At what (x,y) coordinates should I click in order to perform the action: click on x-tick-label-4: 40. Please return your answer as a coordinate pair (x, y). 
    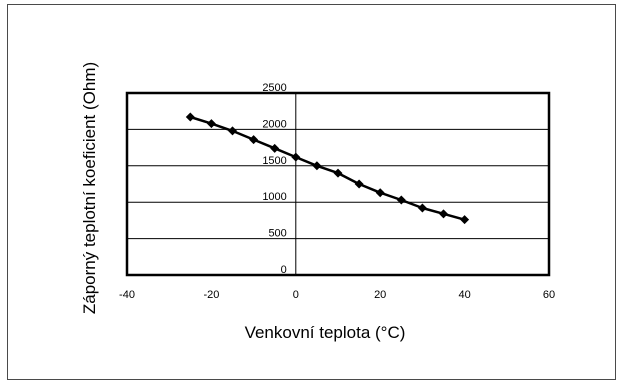
    Looking at the image, I should click on (464, 295).